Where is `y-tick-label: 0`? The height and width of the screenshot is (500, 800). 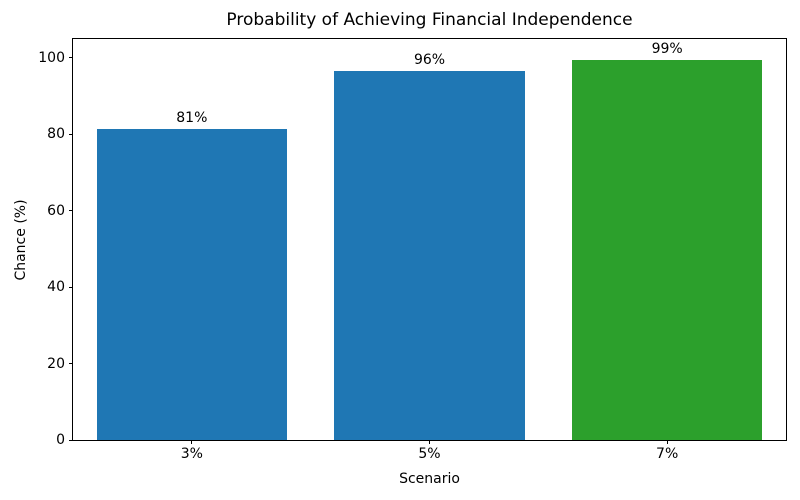
y-tick-label: 0 is located at coordinates (60, 440).